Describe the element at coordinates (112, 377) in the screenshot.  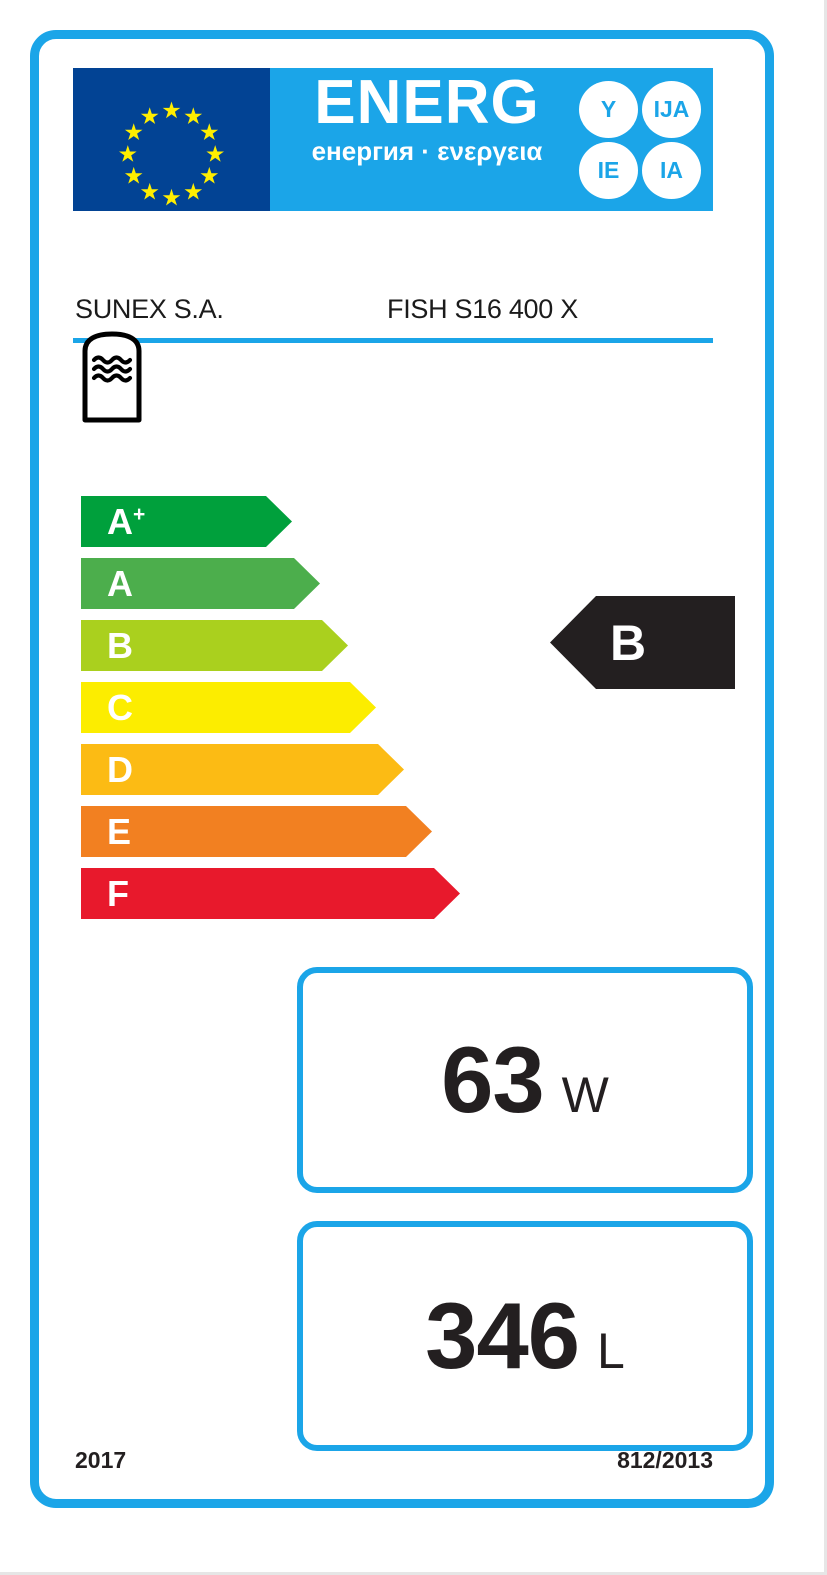
I see `hot-water-storage-tank-icon` at that location.